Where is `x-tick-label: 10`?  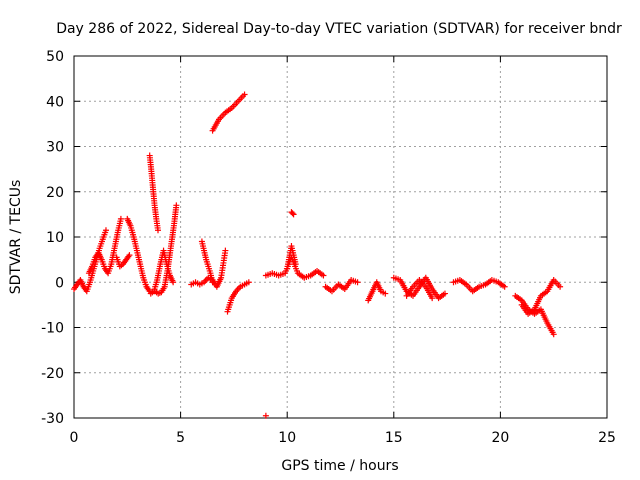 x-tick-label: 10 is located at coordinates (287, 438).